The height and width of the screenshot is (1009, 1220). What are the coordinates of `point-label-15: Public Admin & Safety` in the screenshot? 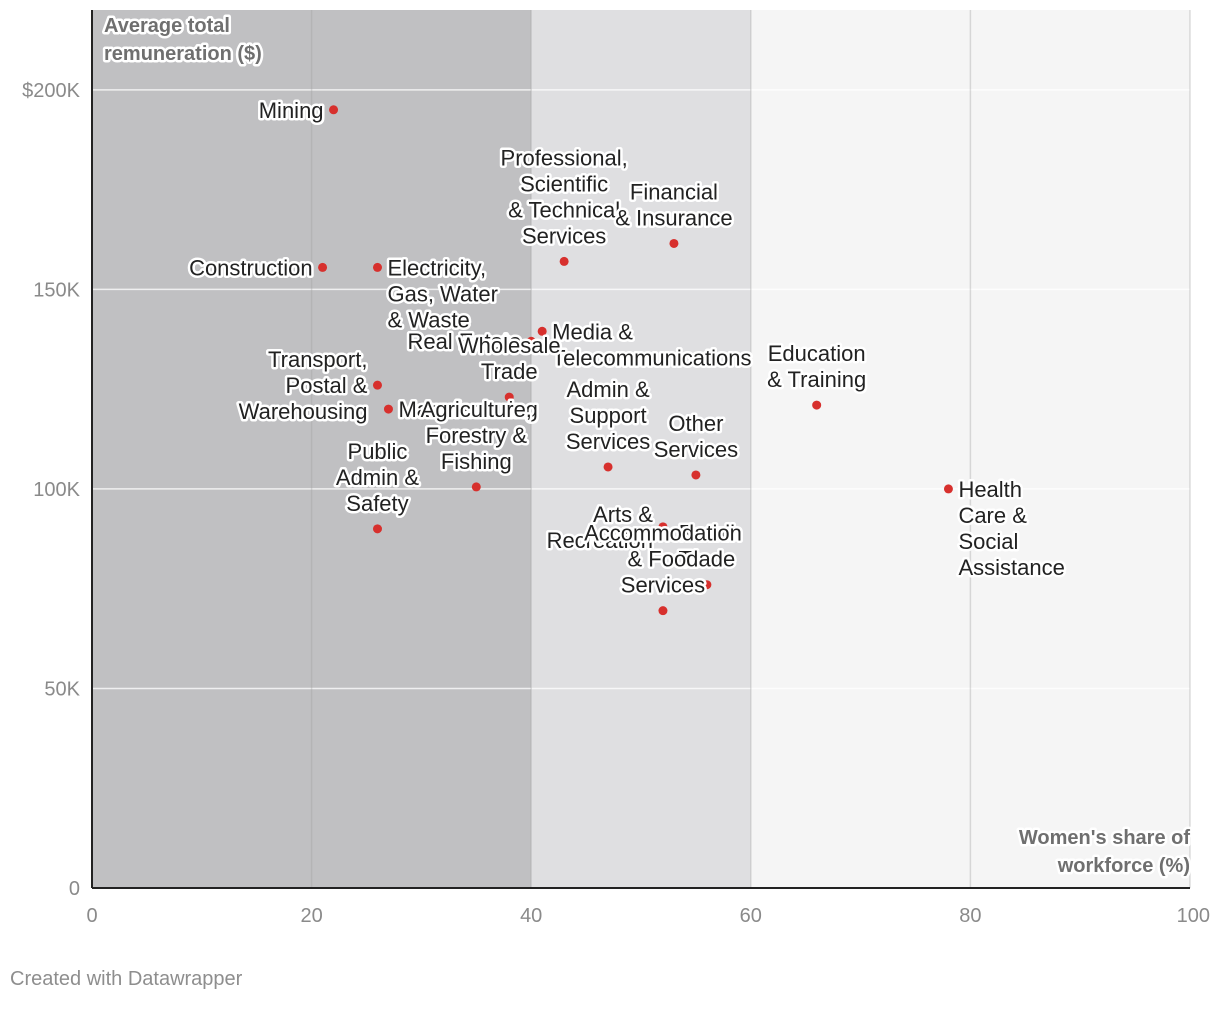 It's located at (377, 477).